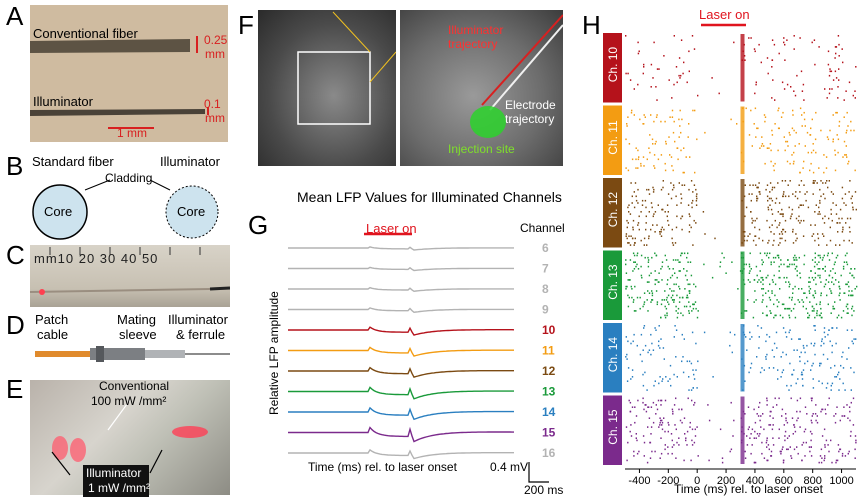 This screenshot has height=500, width=858. I want to click on lfp-trace-ch13, so click(401, 393).